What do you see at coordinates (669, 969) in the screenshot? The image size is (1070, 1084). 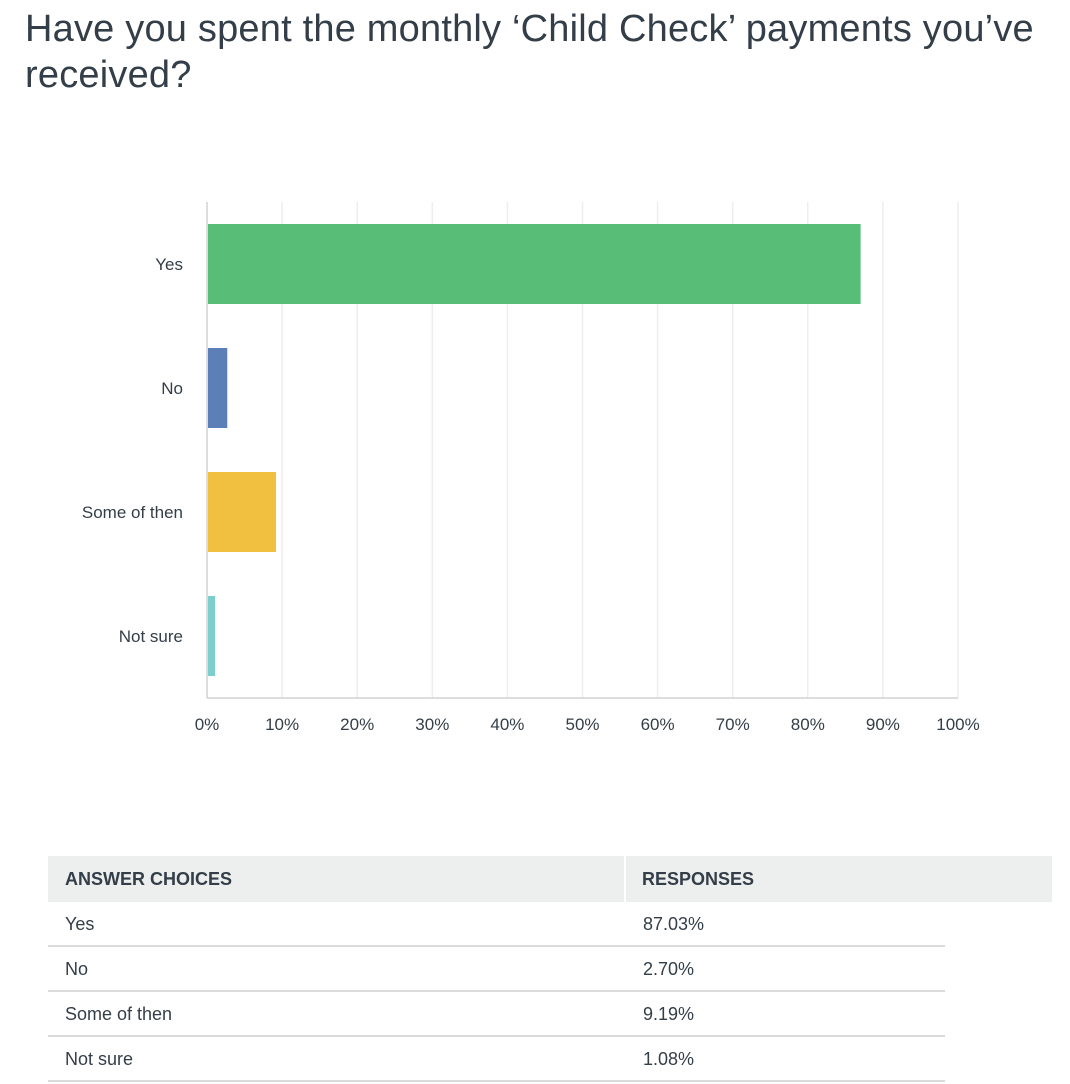 I see `response-percent-cell: 2.70%` at bounding box center [669, 969].